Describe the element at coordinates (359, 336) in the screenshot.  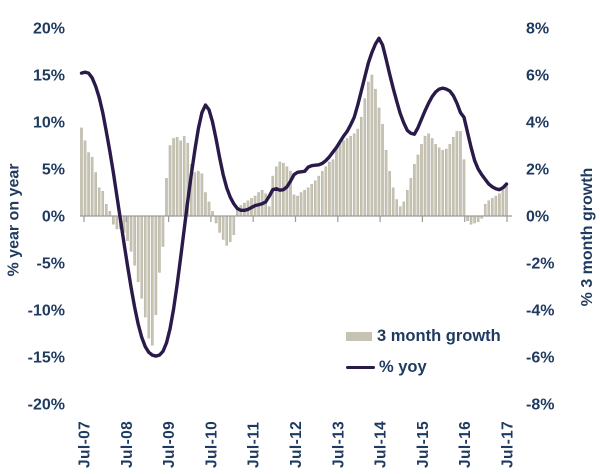
I see `bar-swatch-icon` at that location.